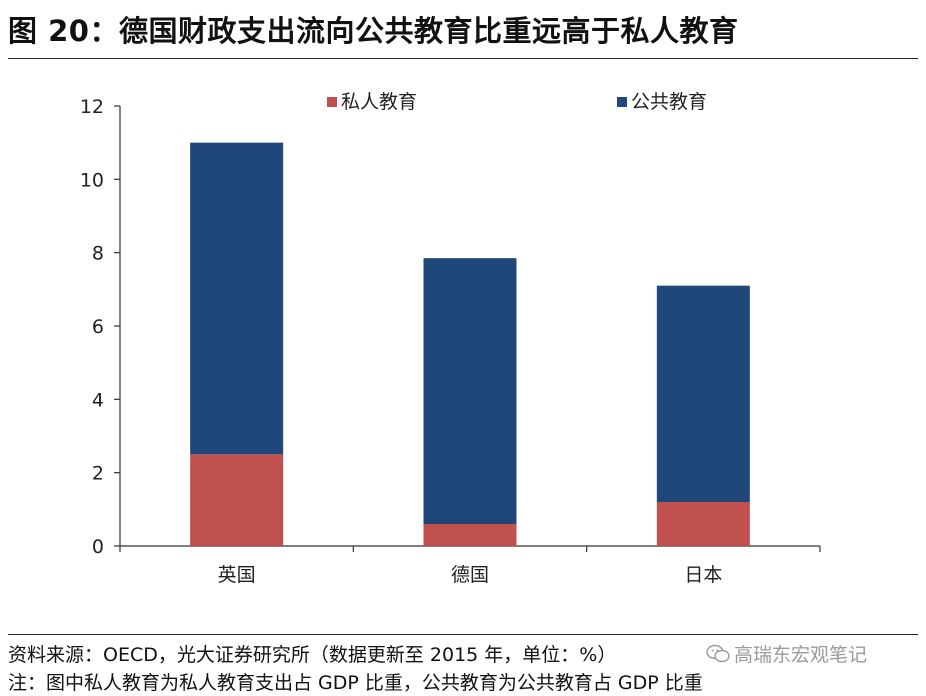  I want to click on y-tick-label: 0, so click(98, 547).